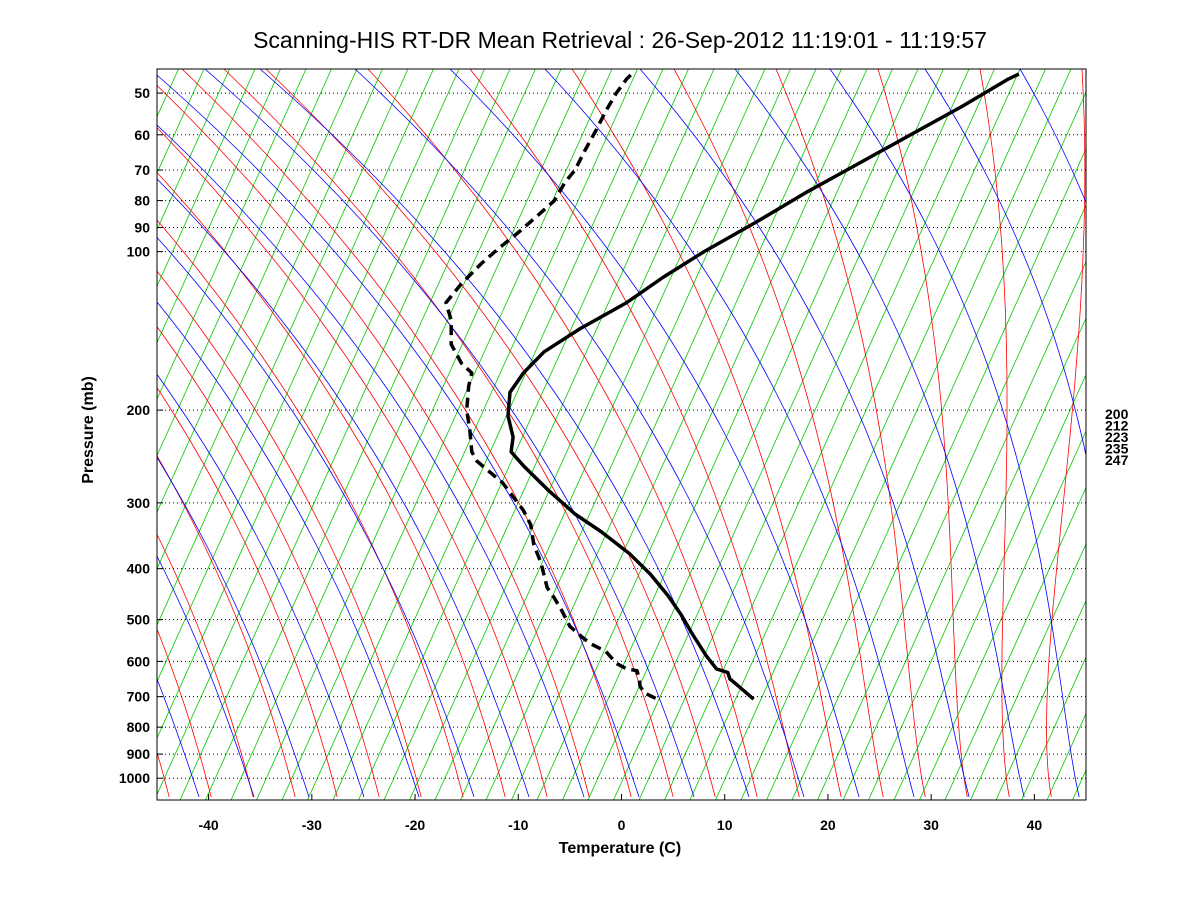 This screenshot has width=1200, height=900. What do you see at coordinates (142, 170) in the screenshot?
I see `y-tick-label: 70` at bounding box center [142, 170].